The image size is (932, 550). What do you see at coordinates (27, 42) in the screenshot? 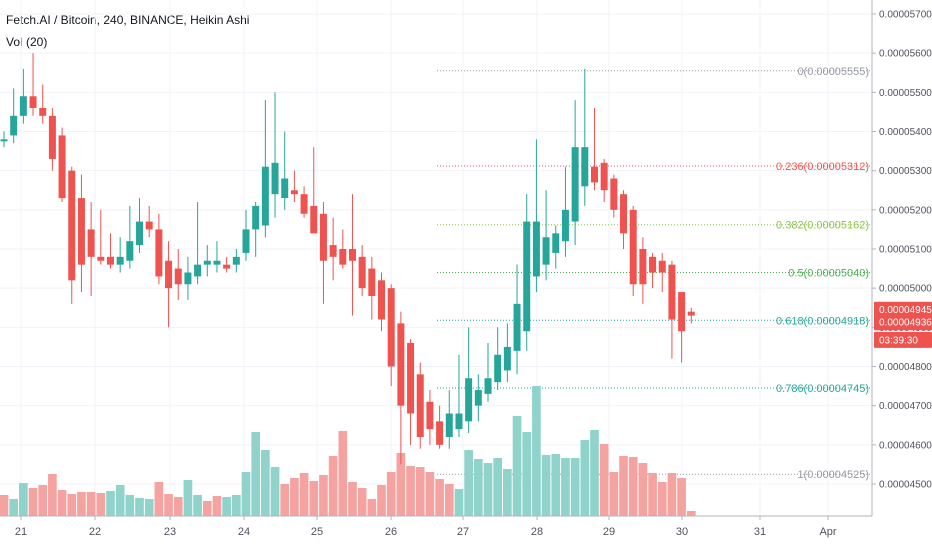
I see `volume-indicator-label: Vol (20)` at bounding box center [27, 42].